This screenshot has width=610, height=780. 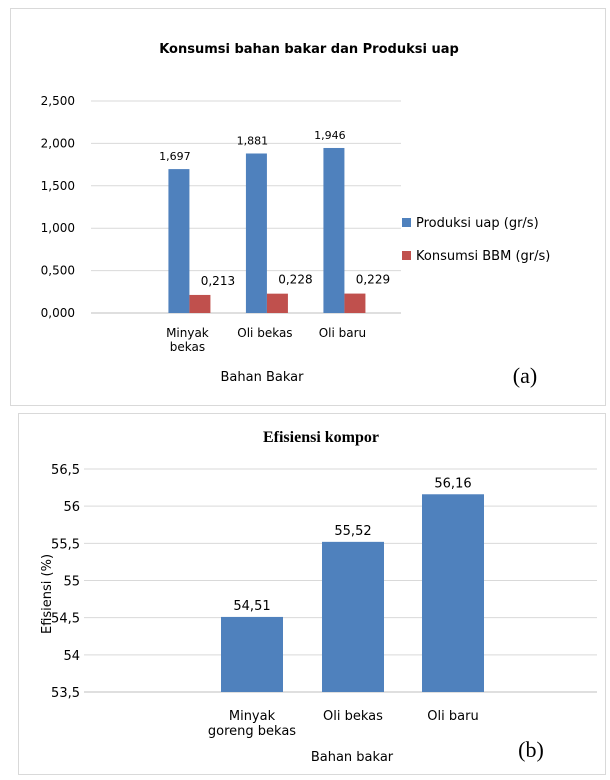 What do you see at coordinates (353, 716) in the screenshot?
I see `chart-b-category-label: Oli bekas` at bounding box center [353, 716].